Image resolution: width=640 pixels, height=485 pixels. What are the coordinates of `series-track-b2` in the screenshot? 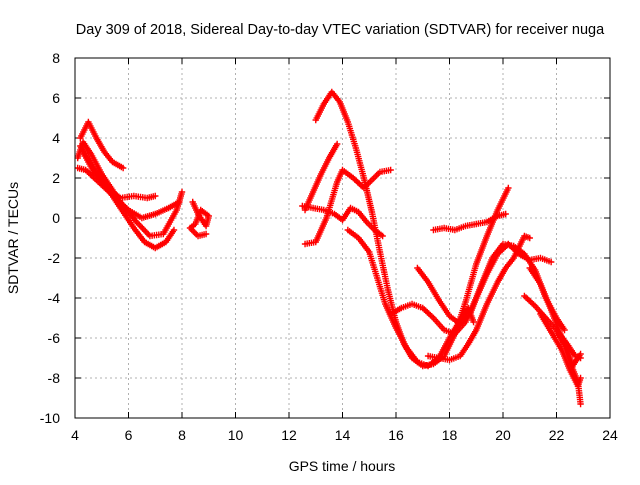 It's located at (347, 207).